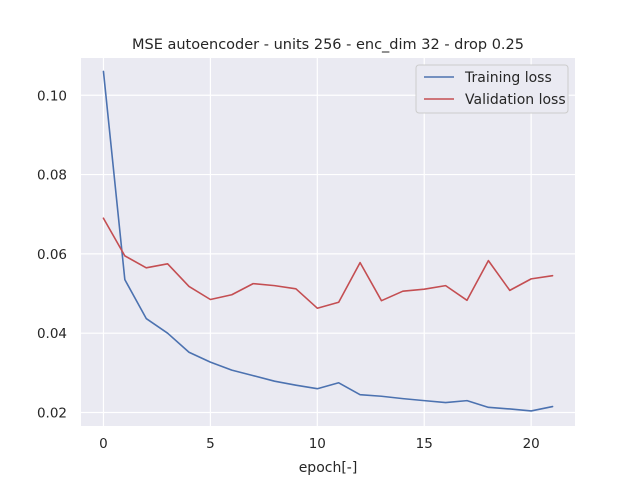 The width and height of the screenshot is (640, 480). I want to click on y-tick-label: 0.06, so click(52, 255).